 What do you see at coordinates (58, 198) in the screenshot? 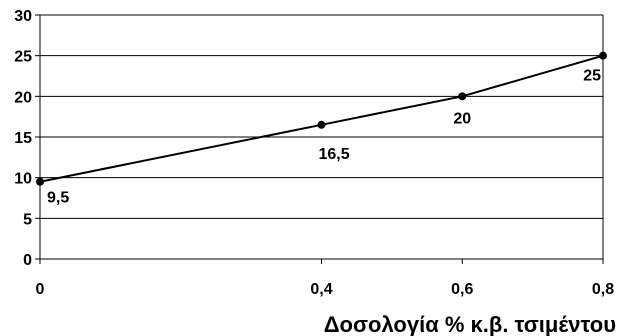
I see `data-label: 9,5` at bounding box center [58, 198].